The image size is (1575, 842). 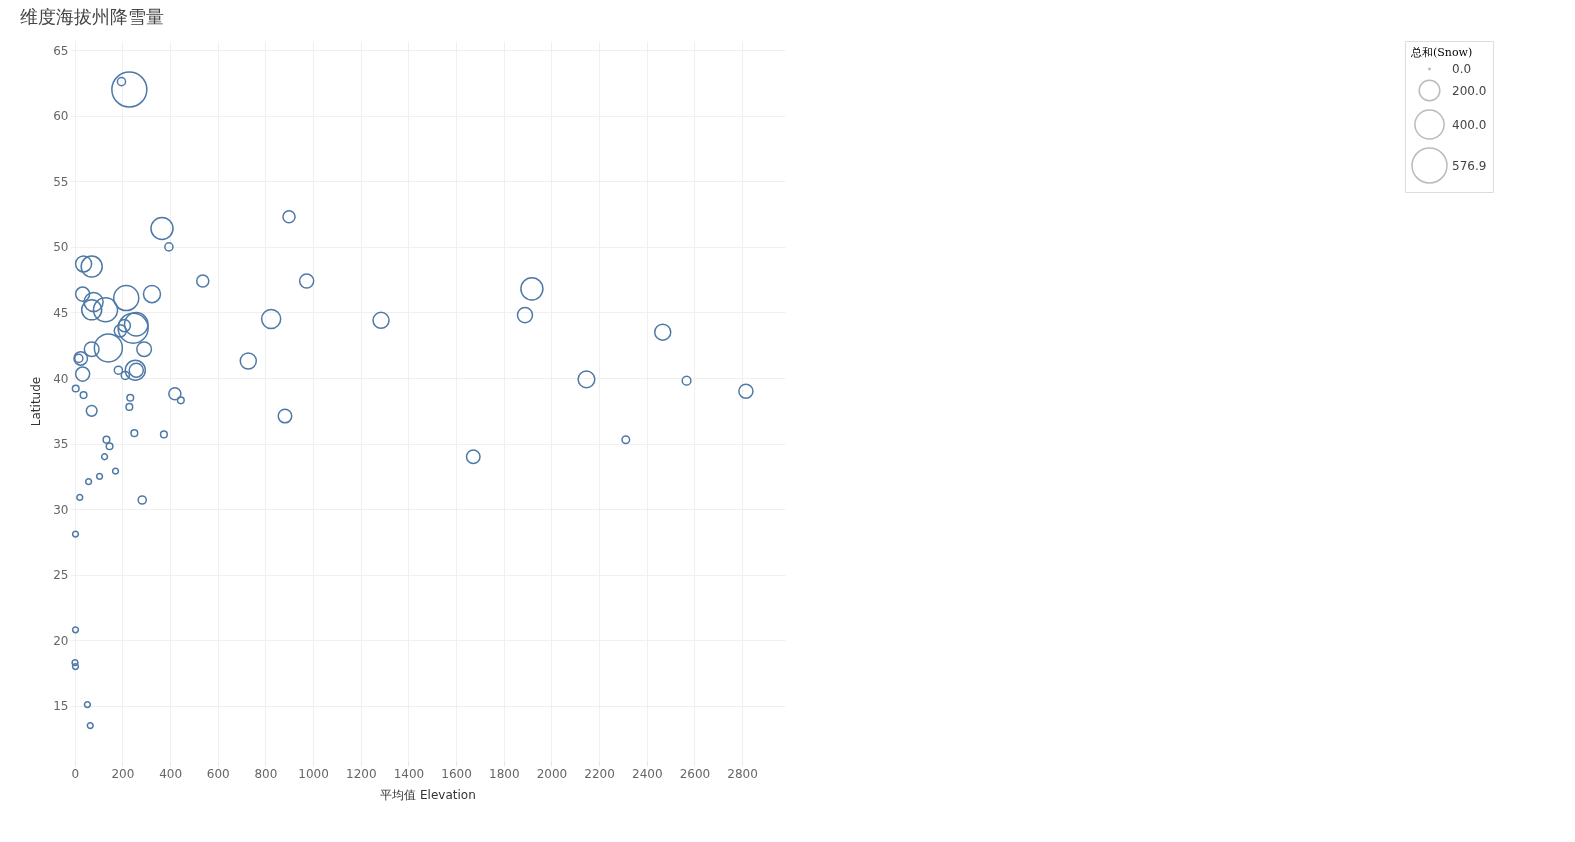 I want to click on x-tick-label: 2200, so click(x=599, y=773).